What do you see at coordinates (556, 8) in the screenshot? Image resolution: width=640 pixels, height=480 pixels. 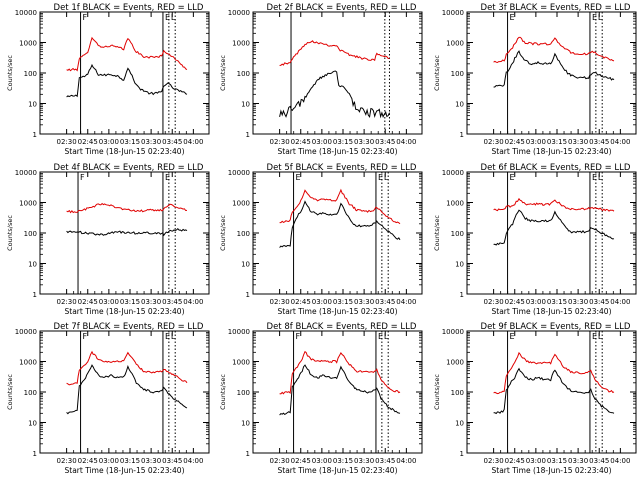 I see `panel-title: Det 3f BLACK = Events, RED = LLD` at bounding box center [556, 8].